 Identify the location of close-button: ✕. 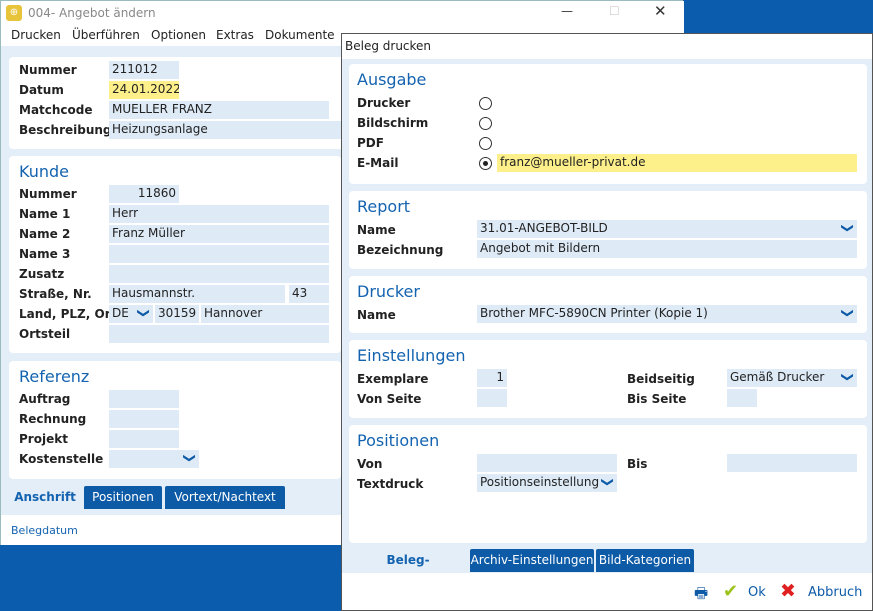
(660, 11).